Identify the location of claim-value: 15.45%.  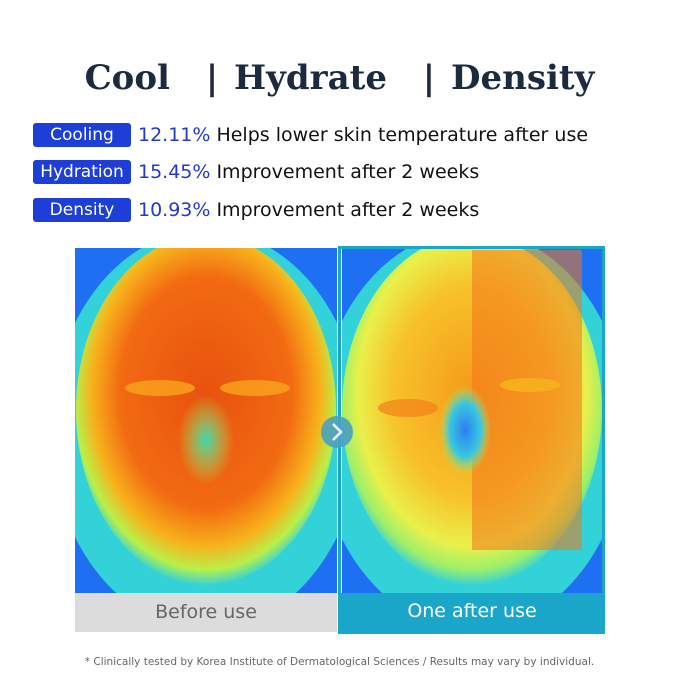
(174, 172).